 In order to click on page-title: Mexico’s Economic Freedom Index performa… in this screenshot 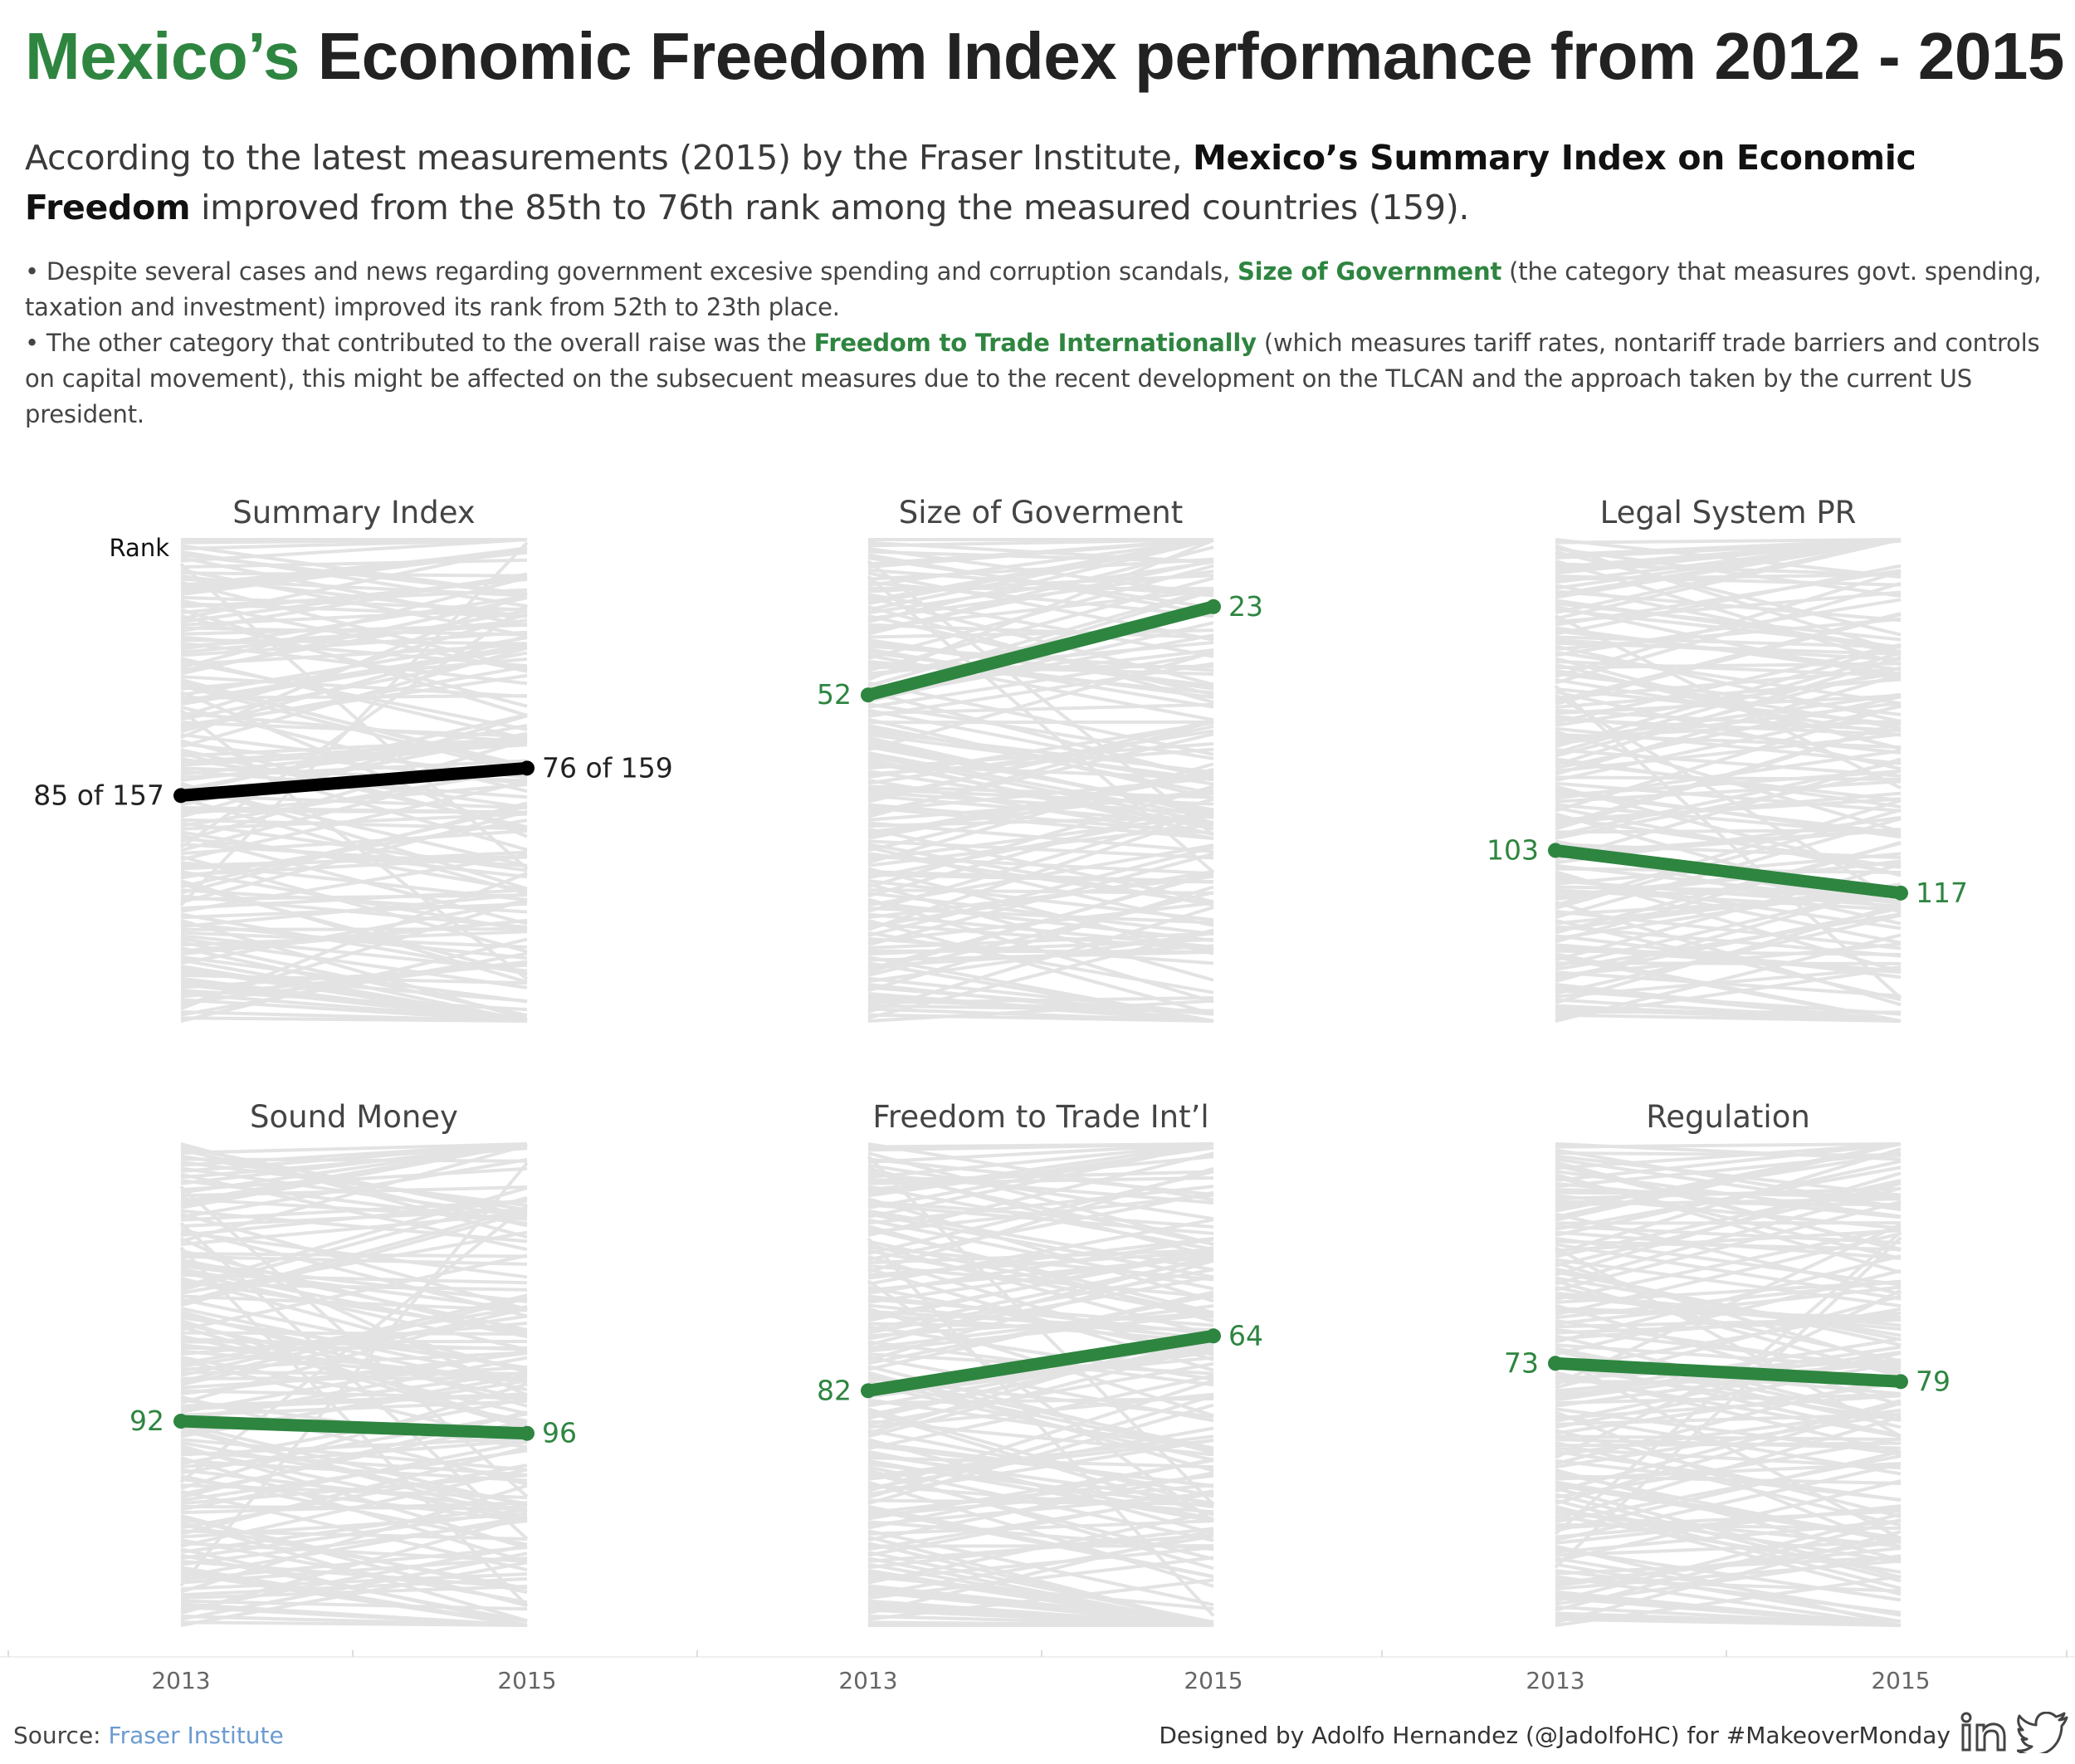, I will do `click(1044, 56)`.